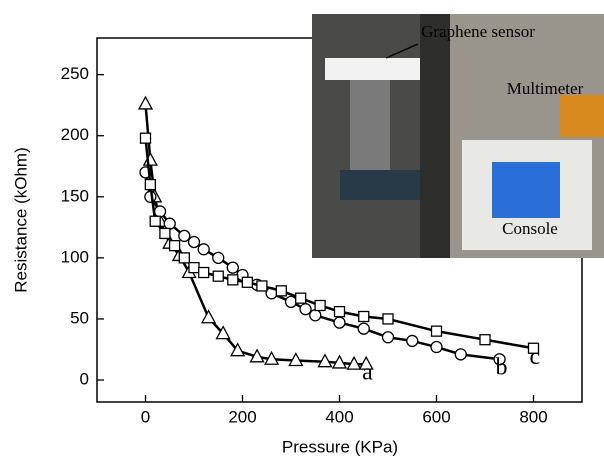 The image size is (604, 461). What do you see at coordinates (339, 416) in the screenshot?
I see `x-tick-label: 400` at bounding box center [339, 416].